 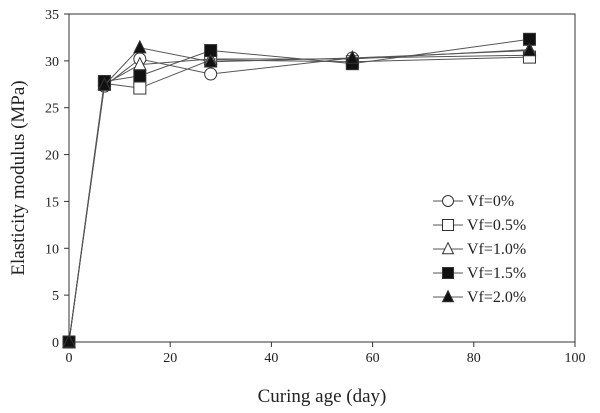 I want to click on legend-entry: Vf=1.0%, so click(x=479, y=249).